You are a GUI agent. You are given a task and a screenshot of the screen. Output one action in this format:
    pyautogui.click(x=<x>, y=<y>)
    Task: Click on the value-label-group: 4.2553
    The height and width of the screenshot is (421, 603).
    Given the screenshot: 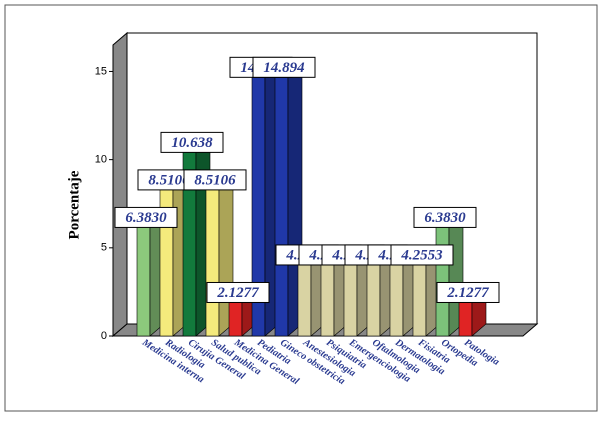 What is the action you would take?
    pyautogui.click(x=422, y=255)
    